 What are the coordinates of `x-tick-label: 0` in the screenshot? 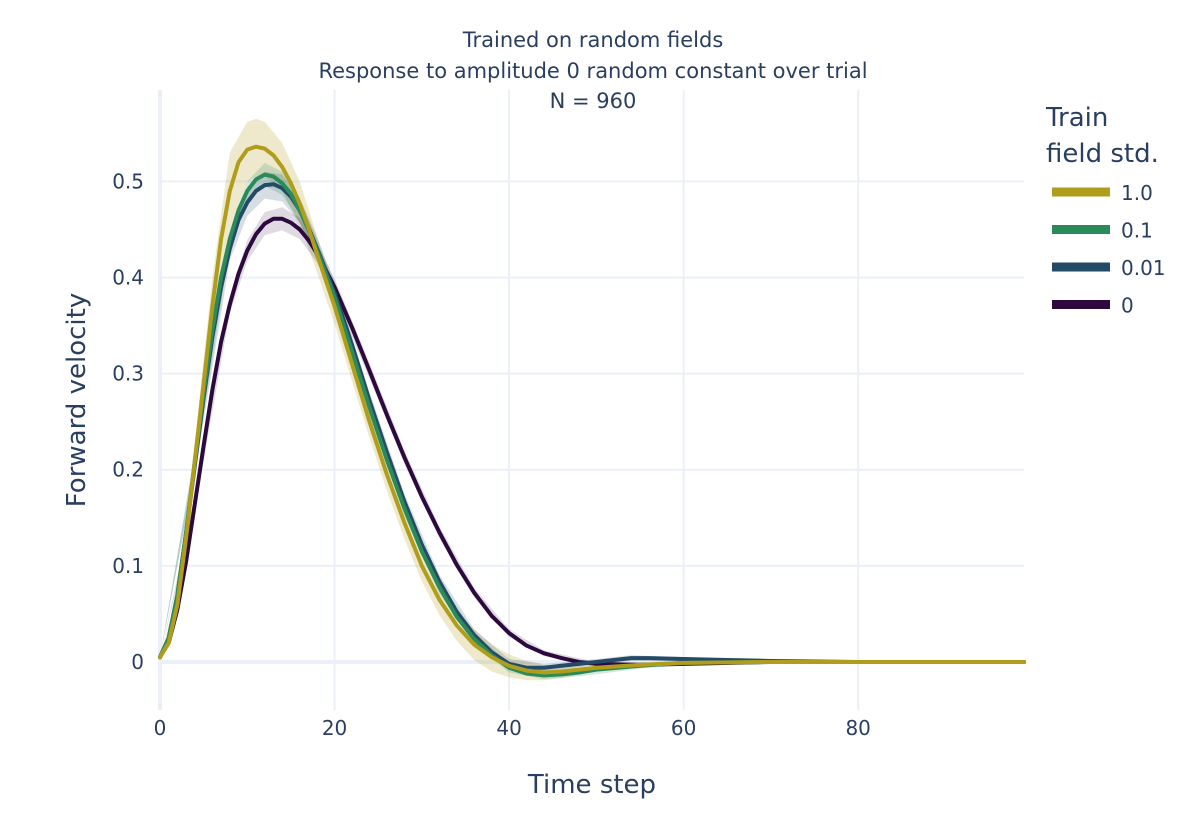 It's located at (160, 728).